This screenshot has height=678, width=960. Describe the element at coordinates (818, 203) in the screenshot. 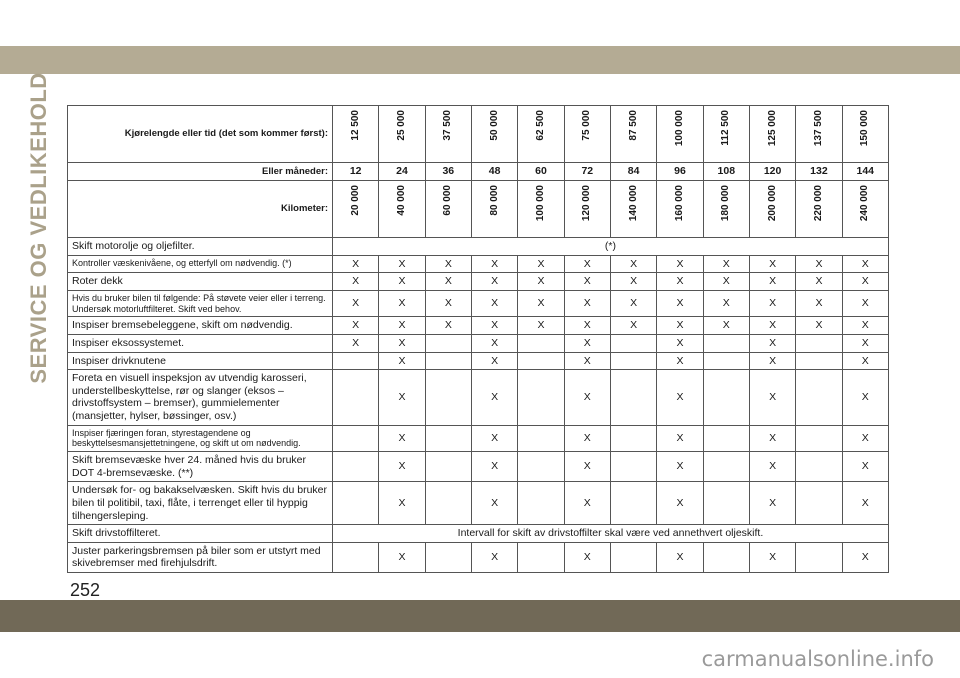

I see `km-value: 220 000` at that location.